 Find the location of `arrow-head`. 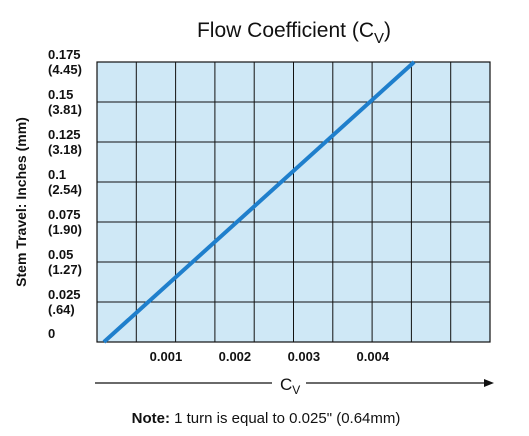

arrow-head is located at coordinates (489, 383).